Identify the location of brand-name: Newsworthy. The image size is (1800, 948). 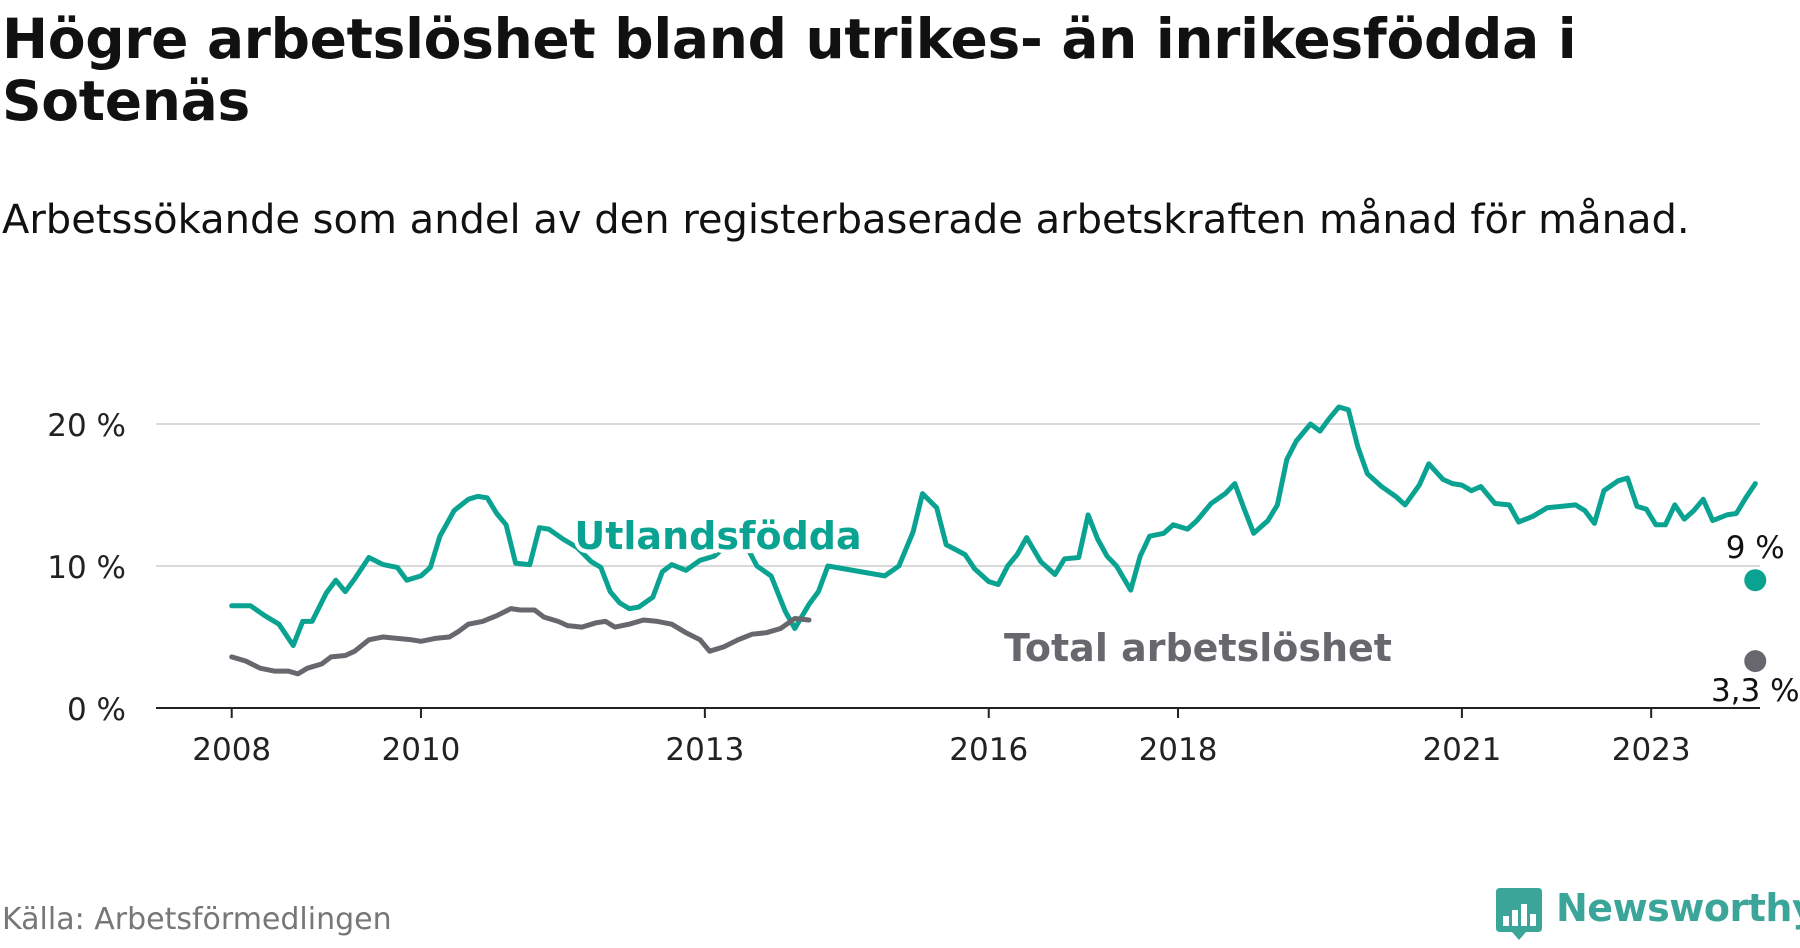
(1678, 908).